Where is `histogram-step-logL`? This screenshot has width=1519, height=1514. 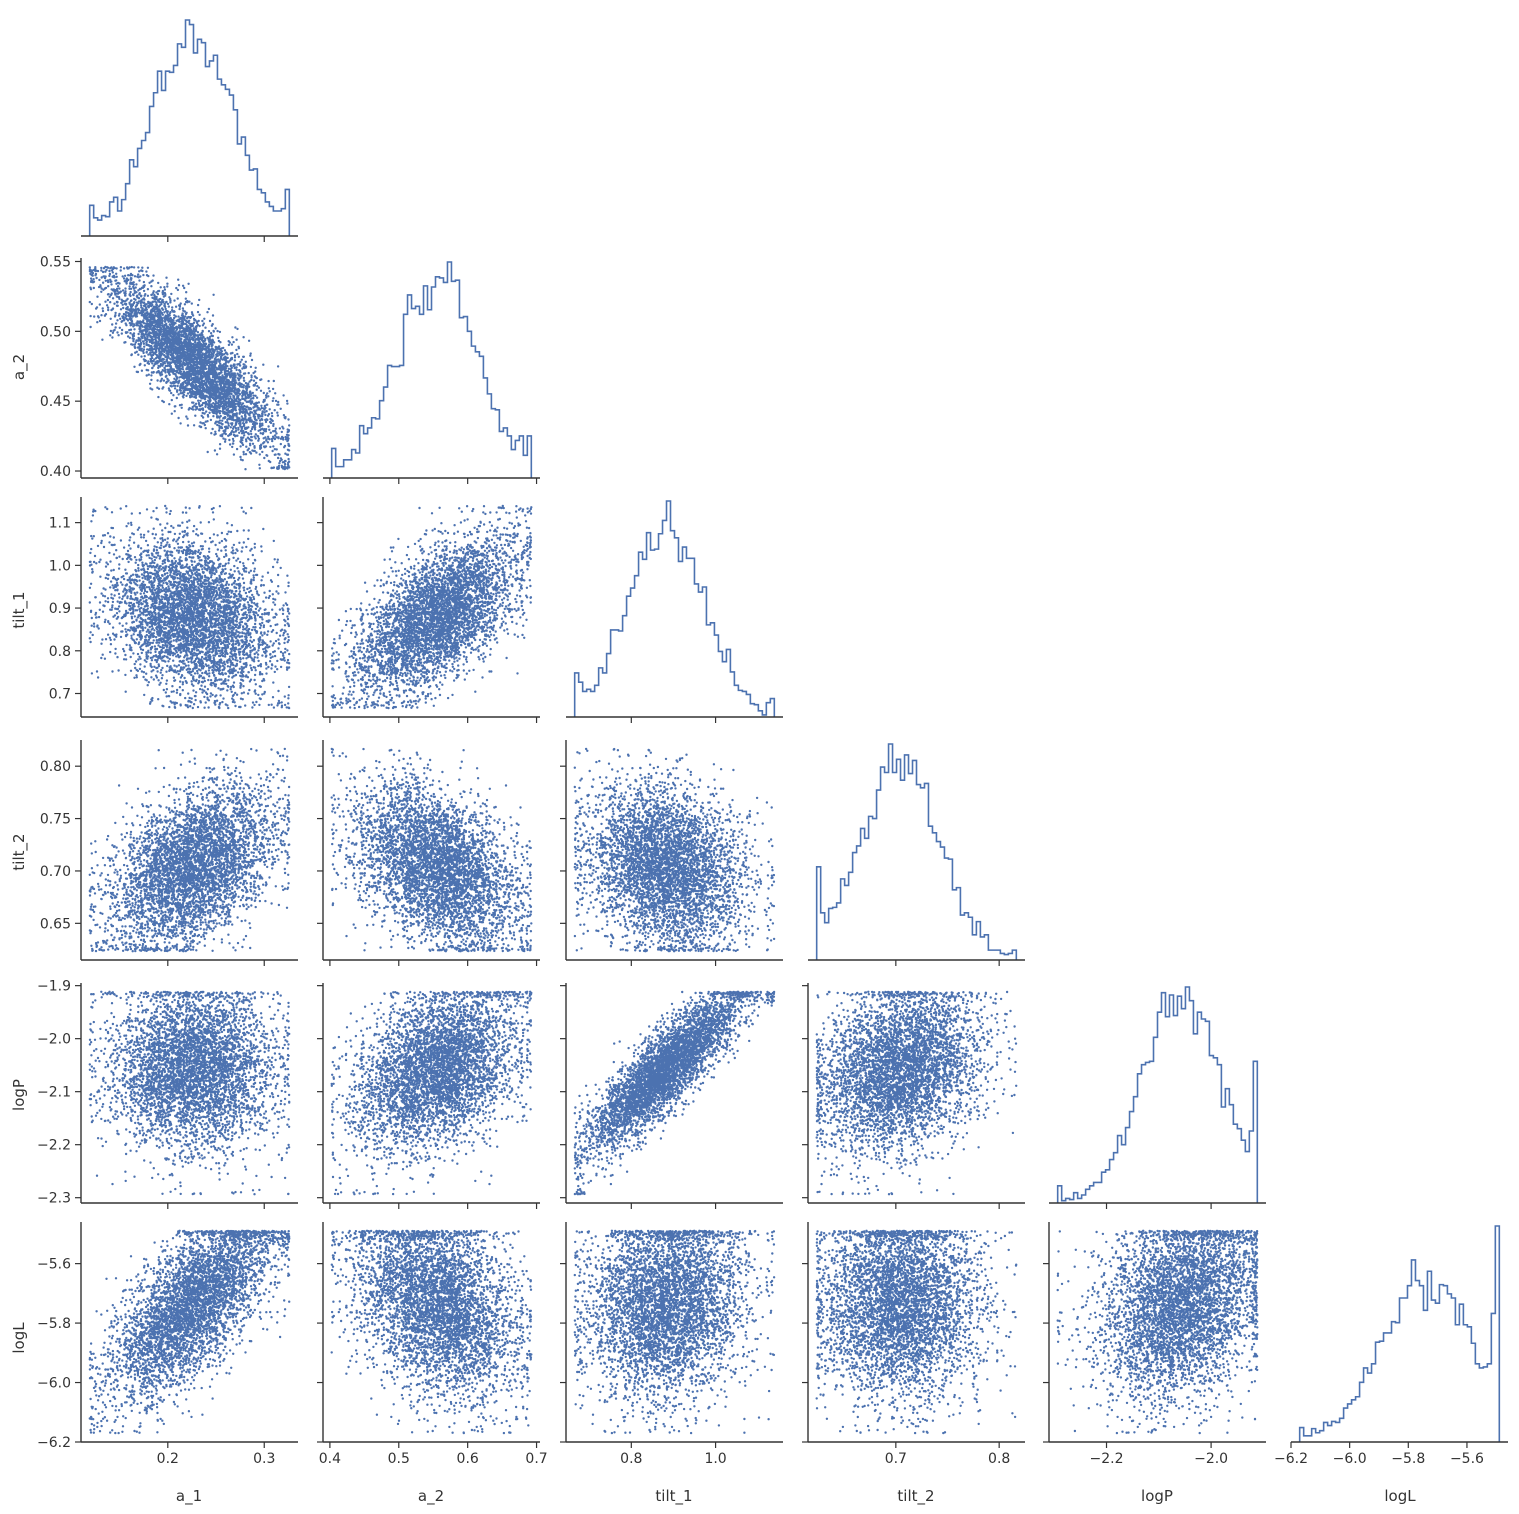
histogram-step-logL is located at coordinates (1399, 1333).